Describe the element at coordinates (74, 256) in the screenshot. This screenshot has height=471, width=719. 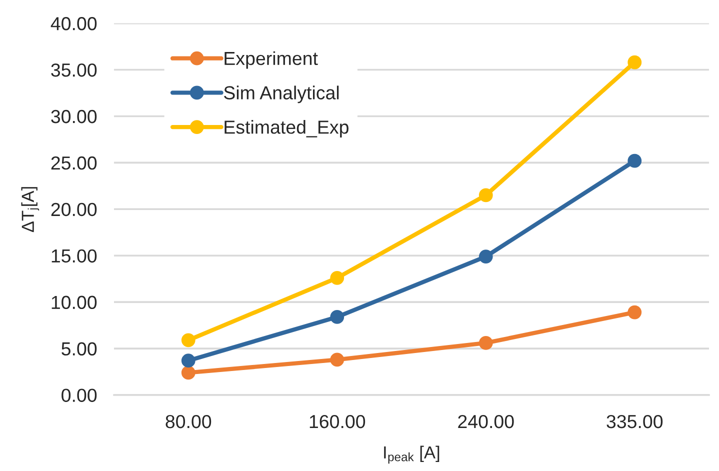
I see `y-tick-label: 15.00` at that location.